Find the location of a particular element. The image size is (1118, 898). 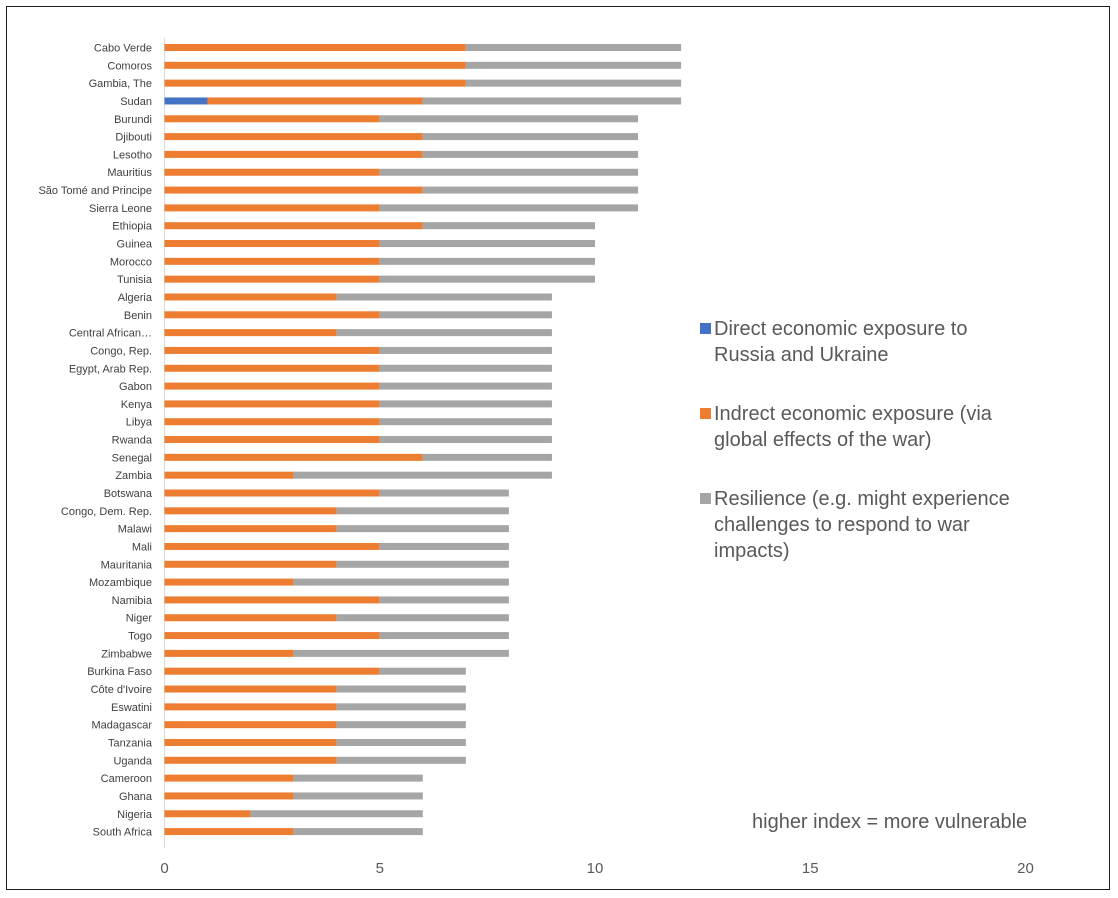

y-tick-label: Namibia is located at coordinates (132, 601).